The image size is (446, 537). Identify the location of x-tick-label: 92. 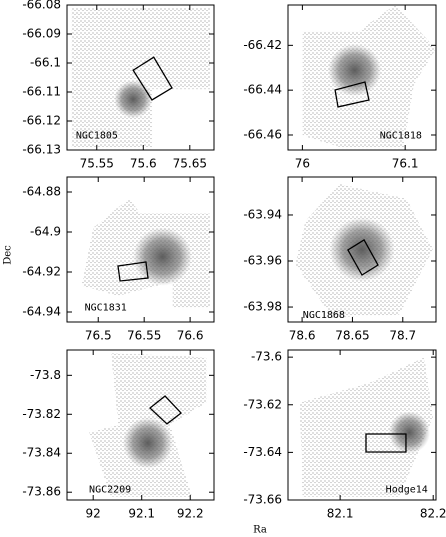
(93, 514).